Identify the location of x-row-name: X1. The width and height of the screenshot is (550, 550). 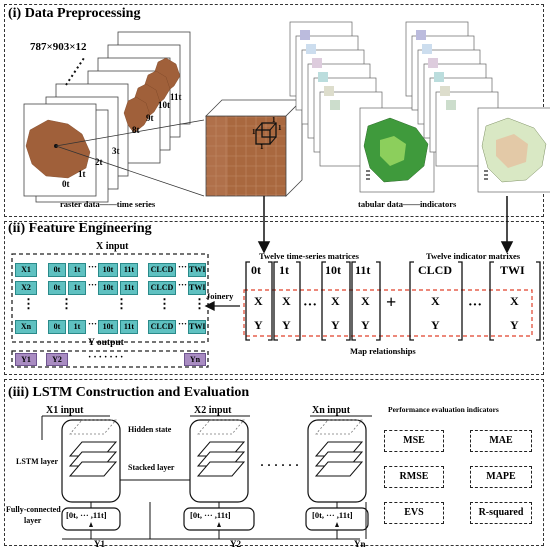
(26, 270).